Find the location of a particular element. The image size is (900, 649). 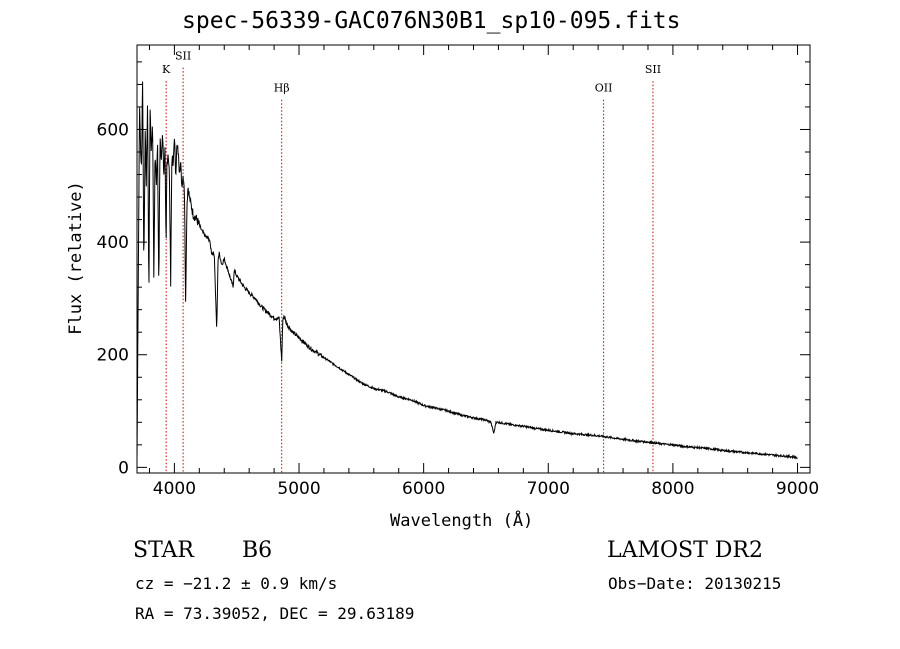

object-subclass: B6 is located at coordinates (257, 550).